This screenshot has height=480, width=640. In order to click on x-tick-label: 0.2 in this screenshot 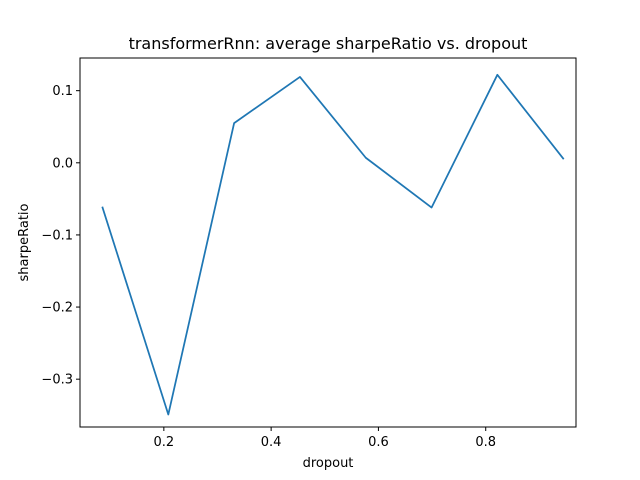, I will do `click(164, 442)`.